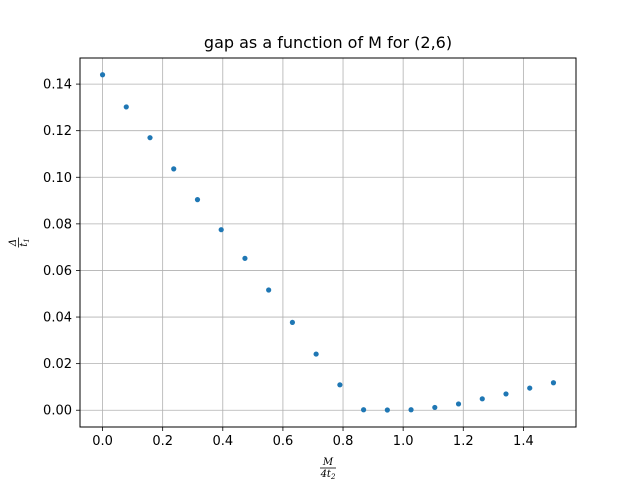 The width and height of the screenshot is (640, 480). I want to click on x-tick-label: 0.8, so click(343, 441).